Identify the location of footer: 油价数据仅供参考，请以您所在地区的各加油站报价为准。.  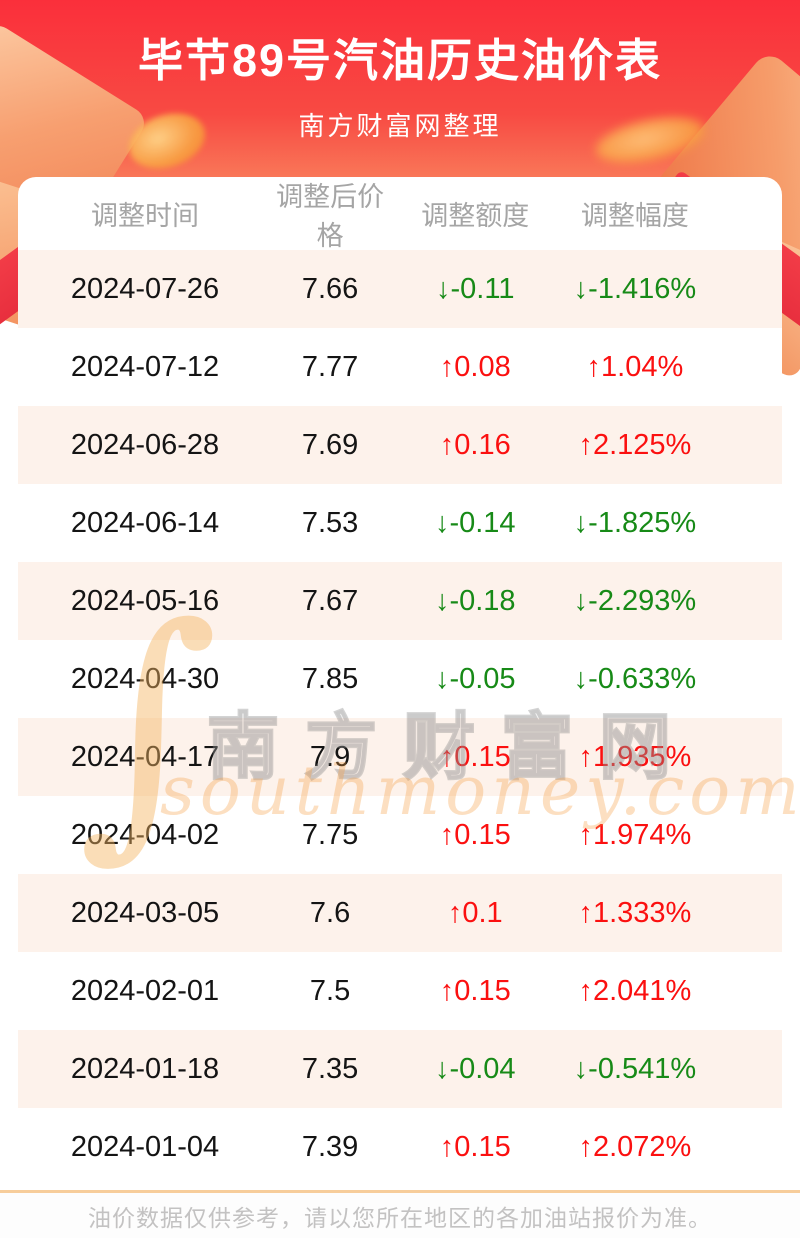
(400, 1214).